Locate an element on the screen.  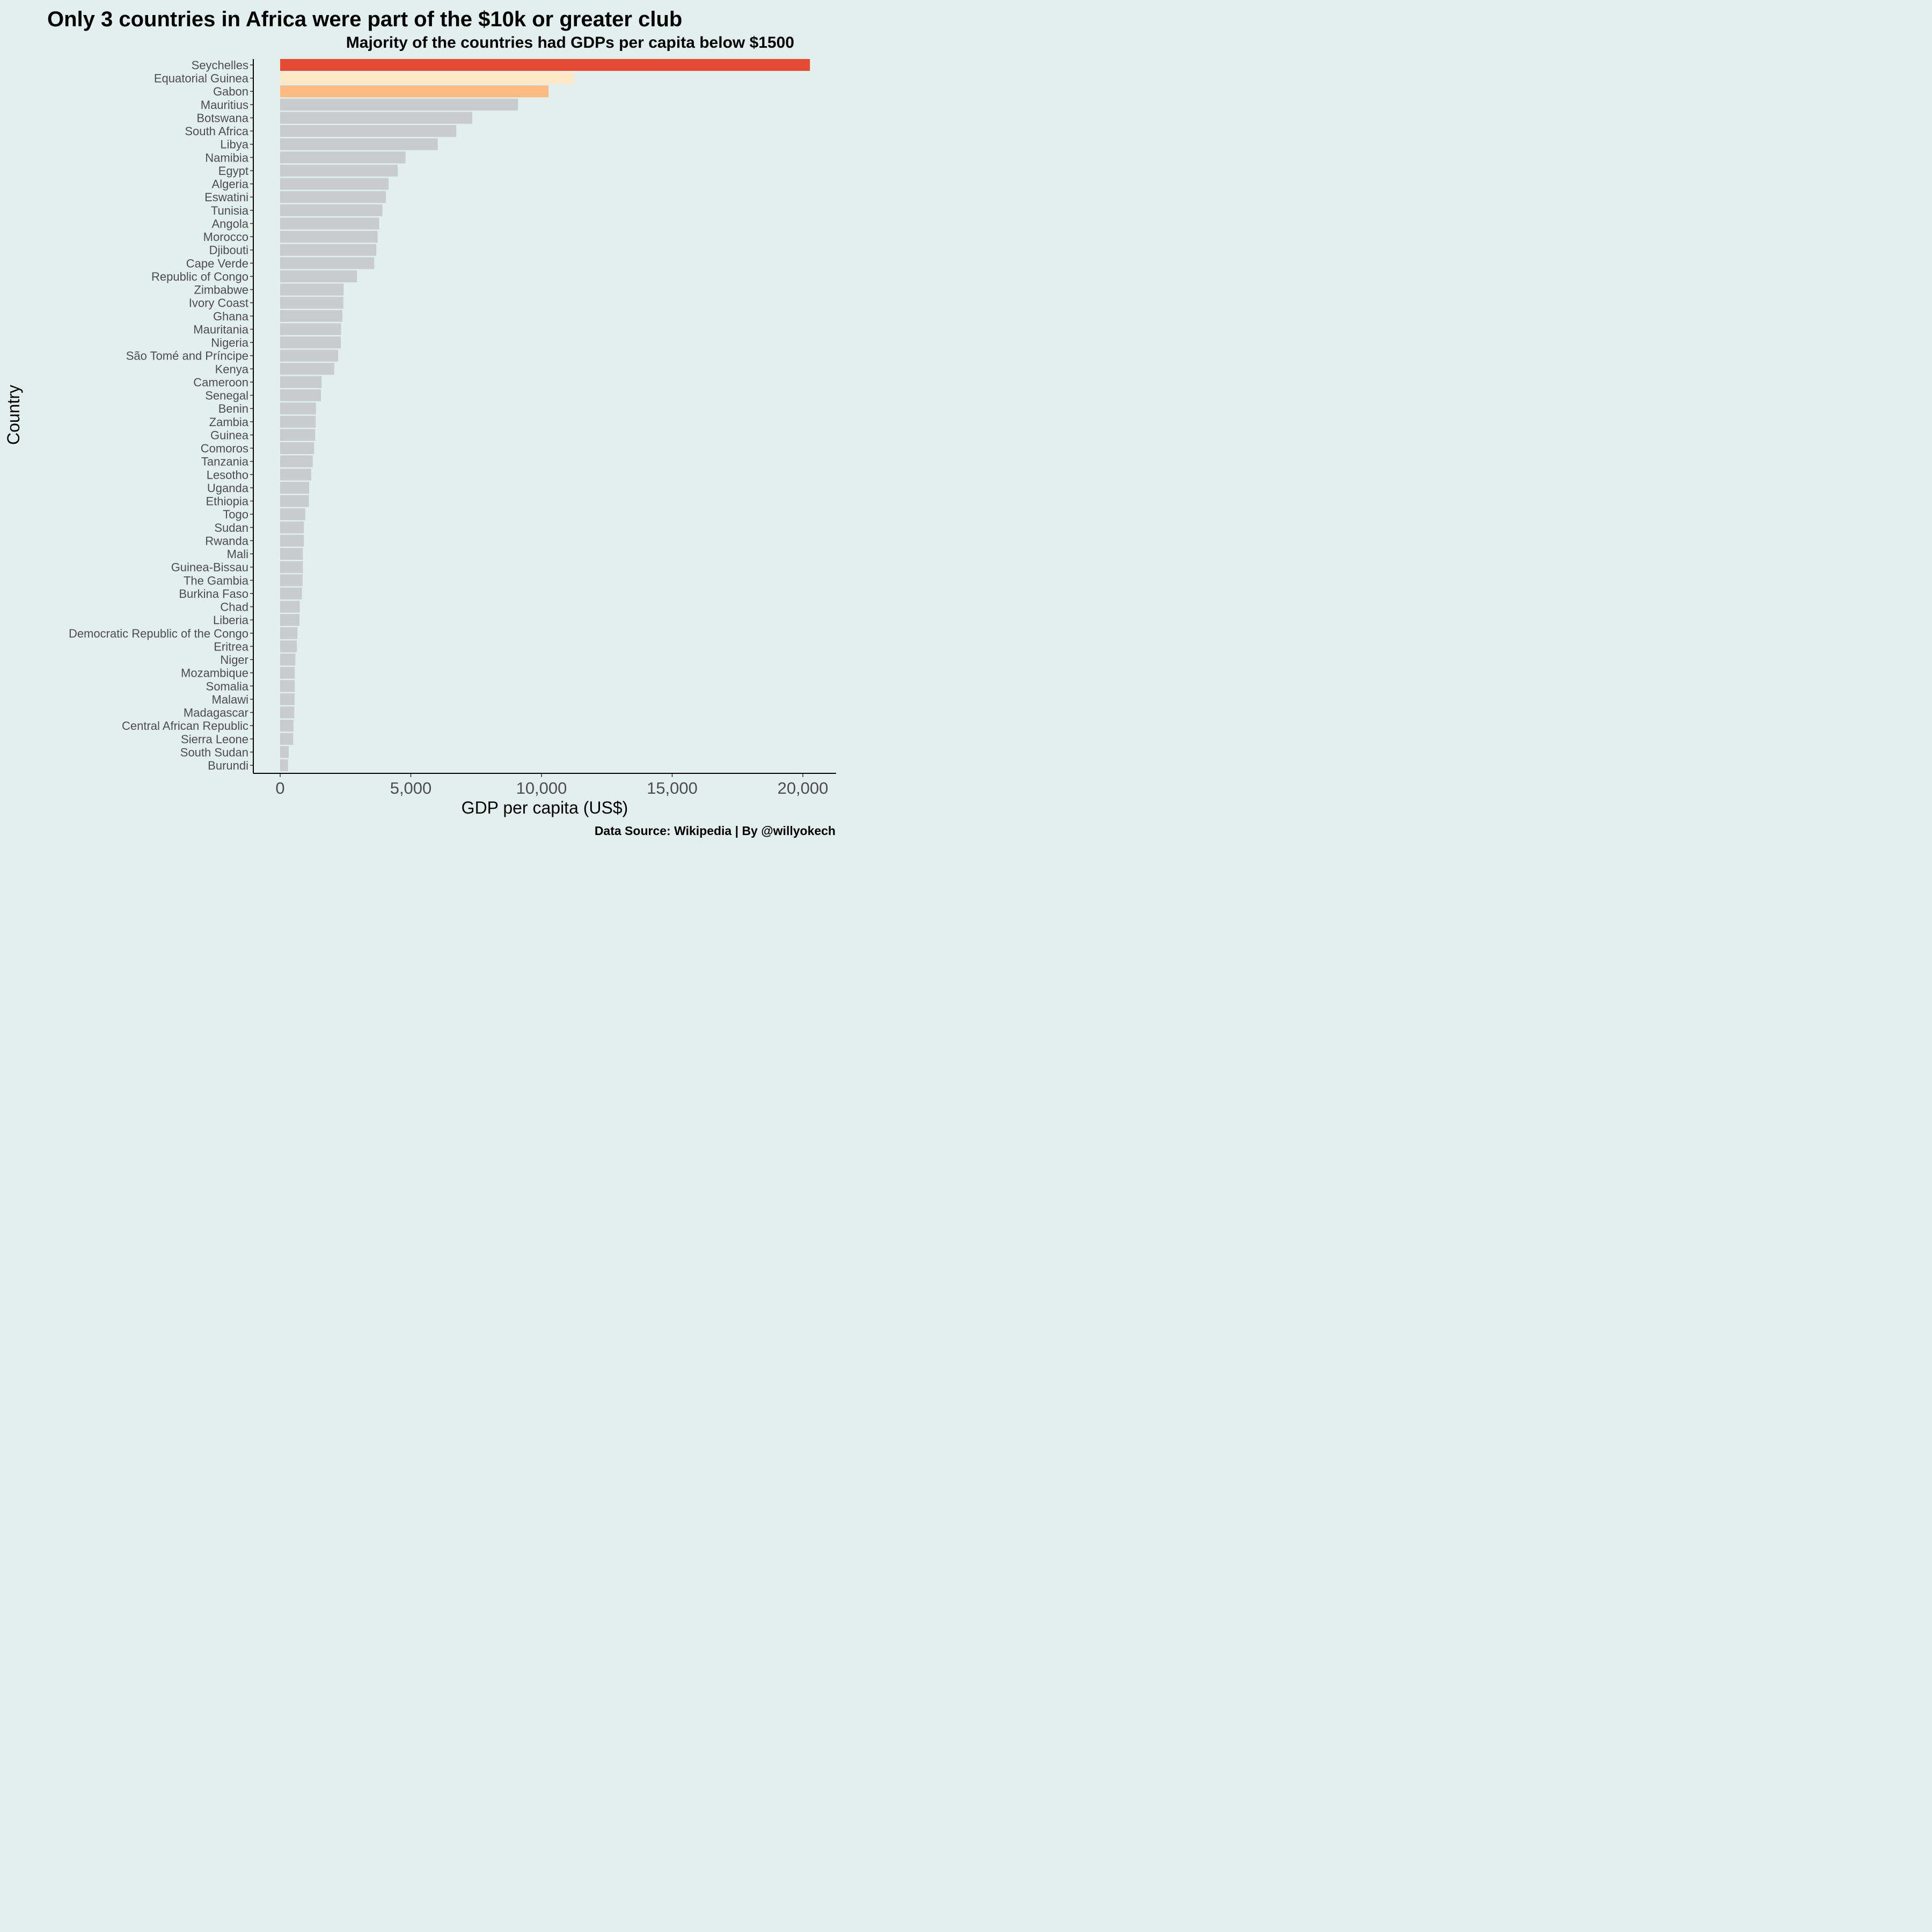
y-tick-label: Benin is located at coordinates (233, 408).